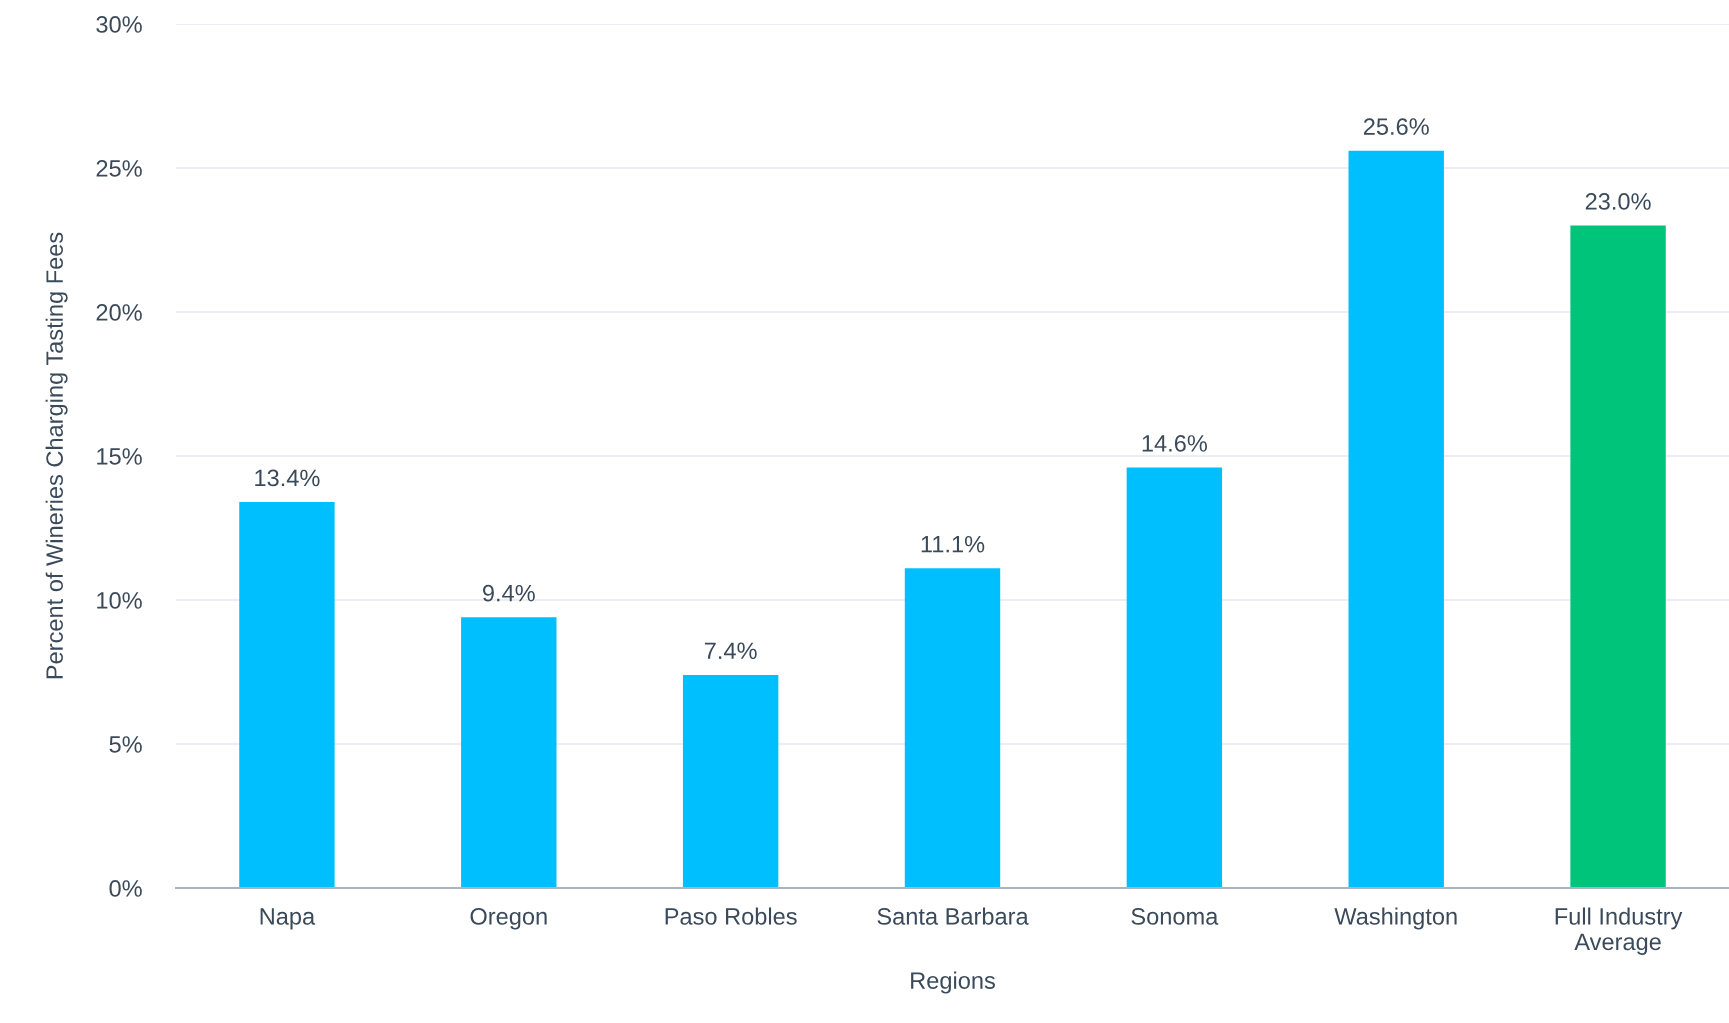 Image resolution: width=1729 pixels, height=1023 pixels. I want to click on y-tick-label: 0%, so click(125, 888).